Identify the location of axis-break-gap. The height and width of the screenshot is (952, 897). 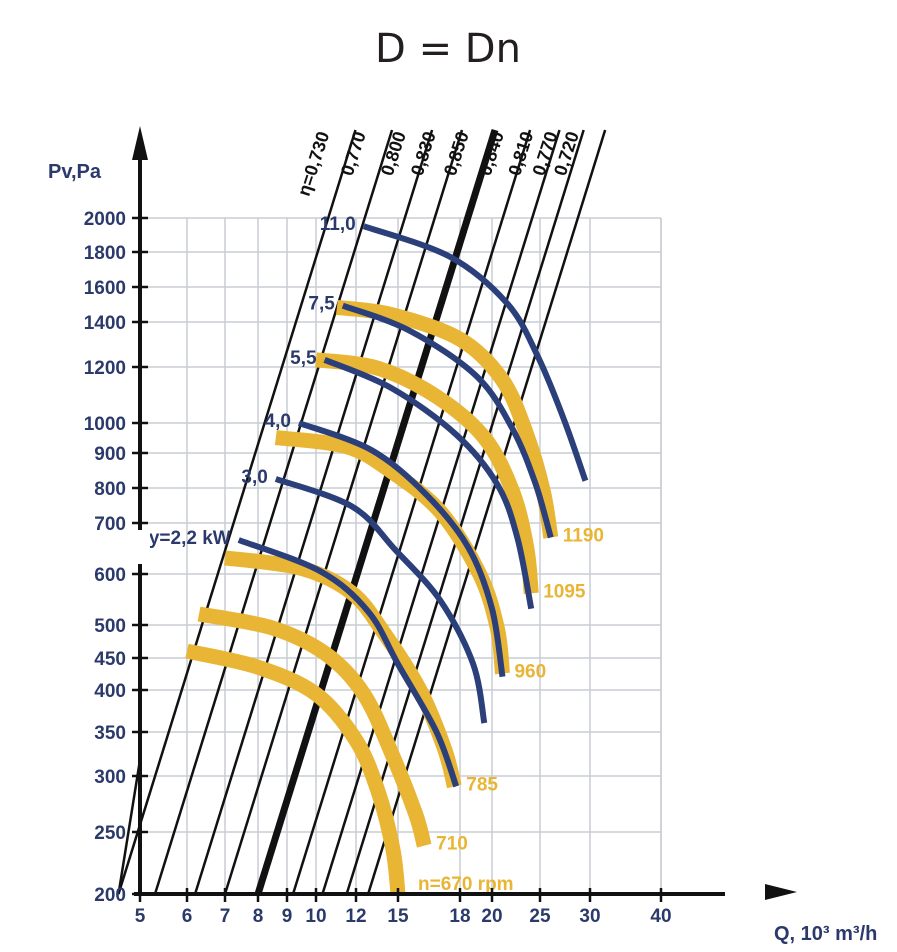
(139, 547).